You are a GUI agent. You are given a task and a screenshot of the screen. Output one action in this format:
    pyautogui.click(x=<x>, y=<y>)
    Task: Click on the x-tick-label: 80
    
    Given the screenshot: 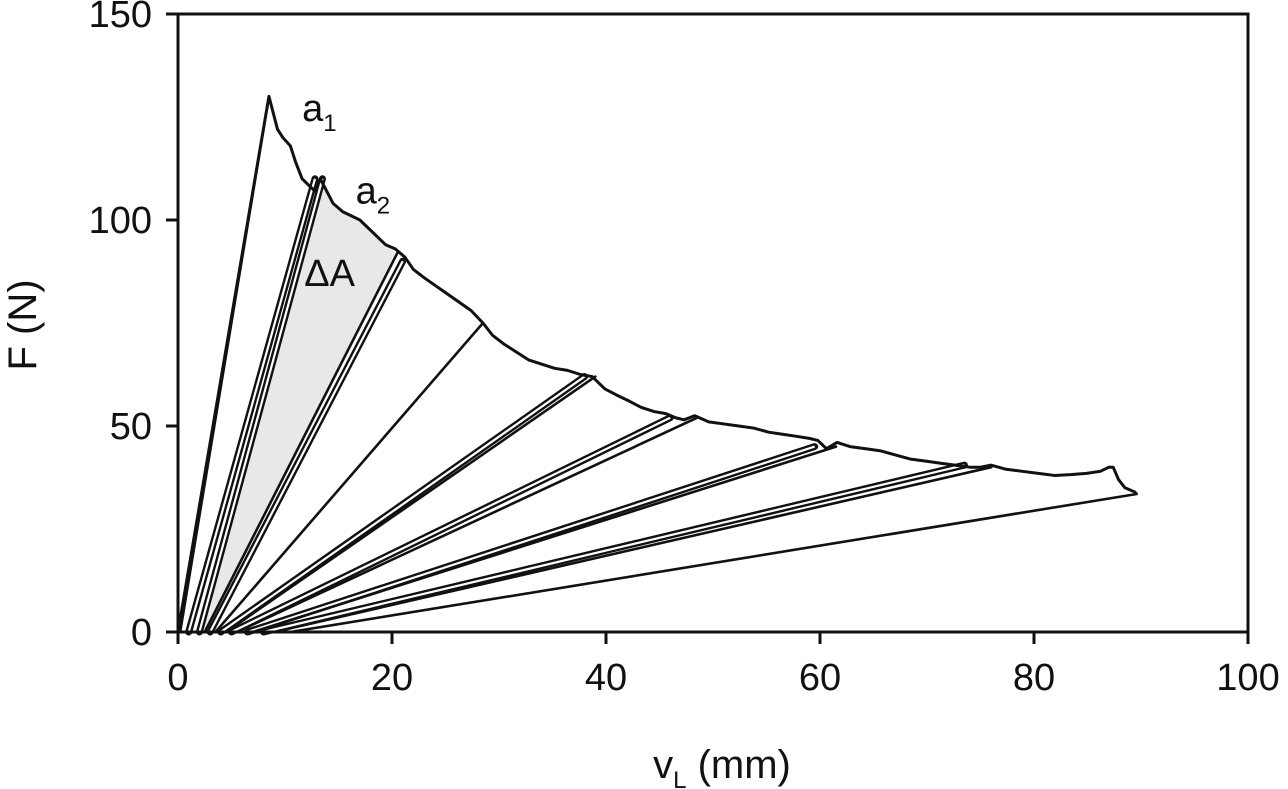 What is the action you would take?
    pyautogui.click(x=1034, y=678)
    